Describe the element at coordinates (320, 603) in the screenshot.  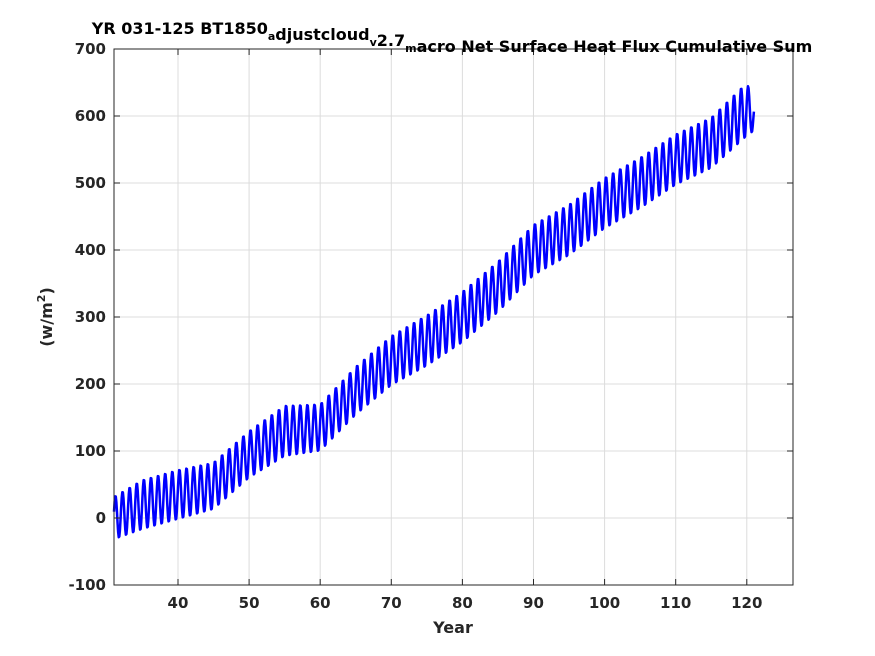
I see `x-tick-label: 60` at that location.